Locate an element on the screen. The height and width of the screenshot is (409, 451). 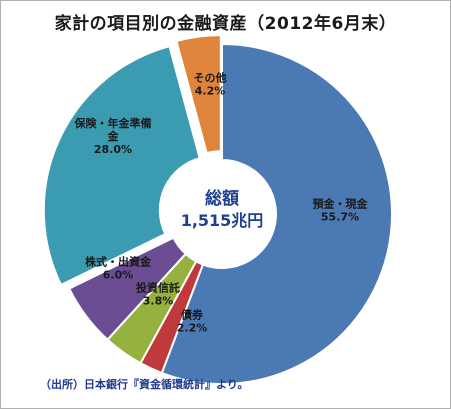
slice-name-label: その他 is located at coordinates (210, 78).